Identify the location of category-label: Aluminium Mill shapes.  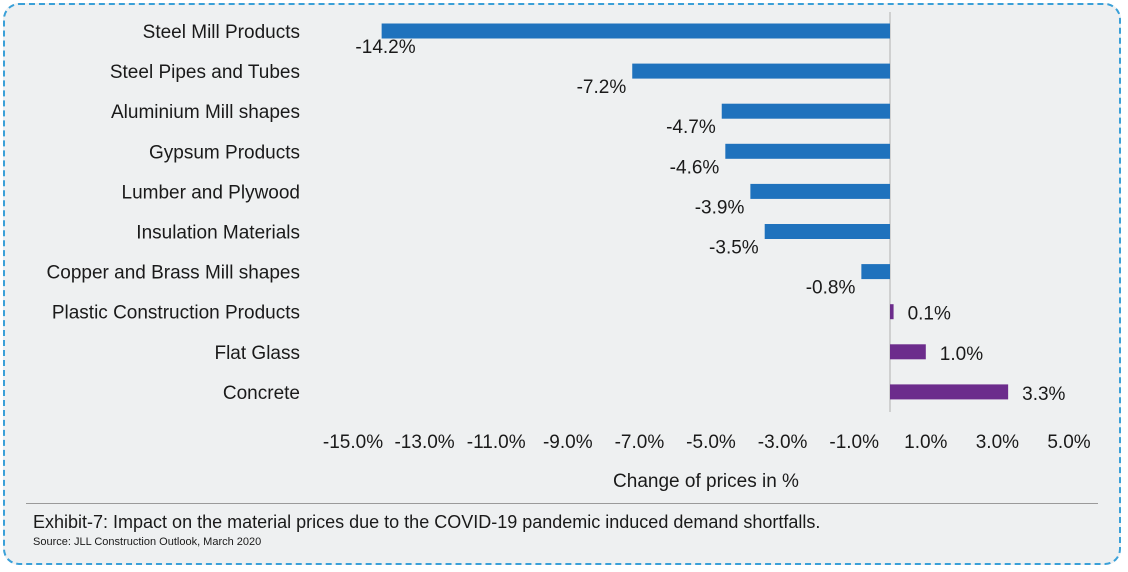
(205, 112).